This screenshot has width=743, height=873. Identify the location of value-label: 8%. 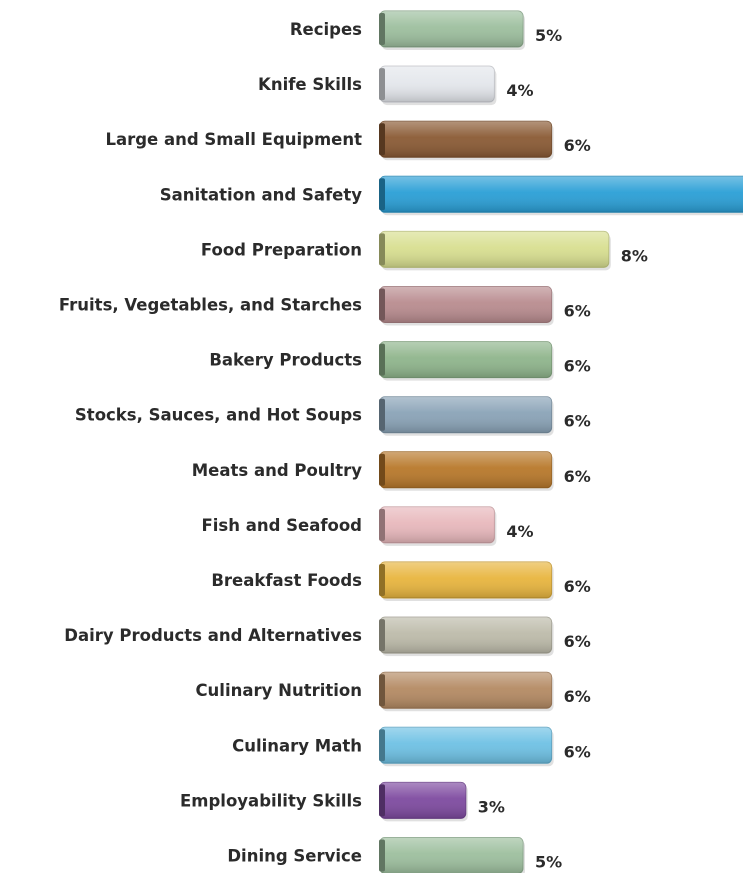
(634, 255).